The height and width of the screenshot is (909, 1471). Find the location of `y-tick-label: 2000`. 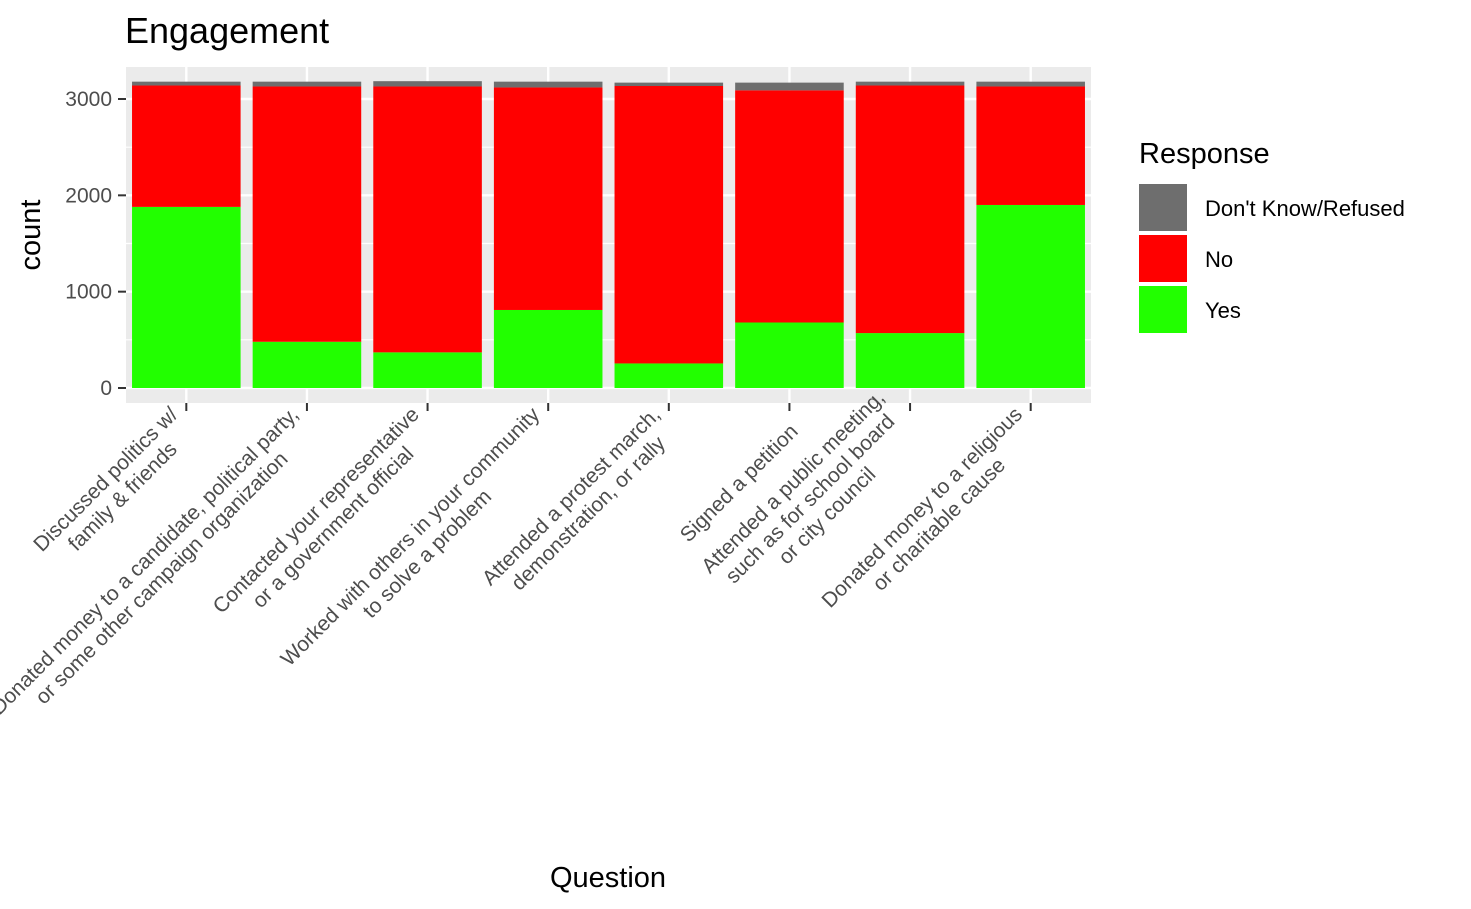

y-tick-label: 2000 is located at coordinates (88, 195).